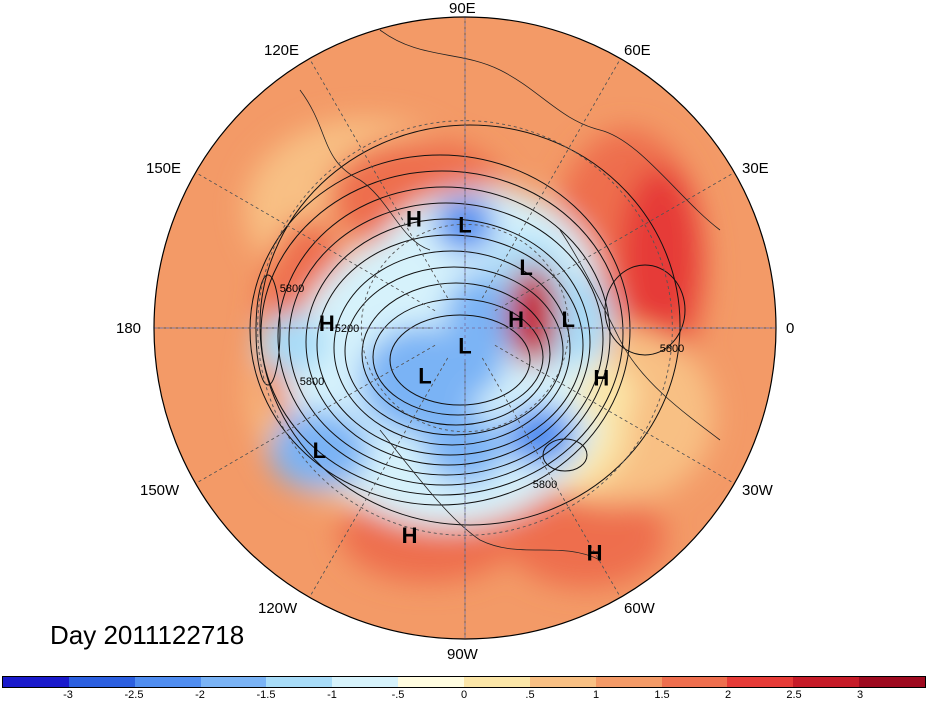  What do you see at coordinates (129, 328) in the screenshot?
I see `lon-label-180: 180` at bounding box center [129, 328].